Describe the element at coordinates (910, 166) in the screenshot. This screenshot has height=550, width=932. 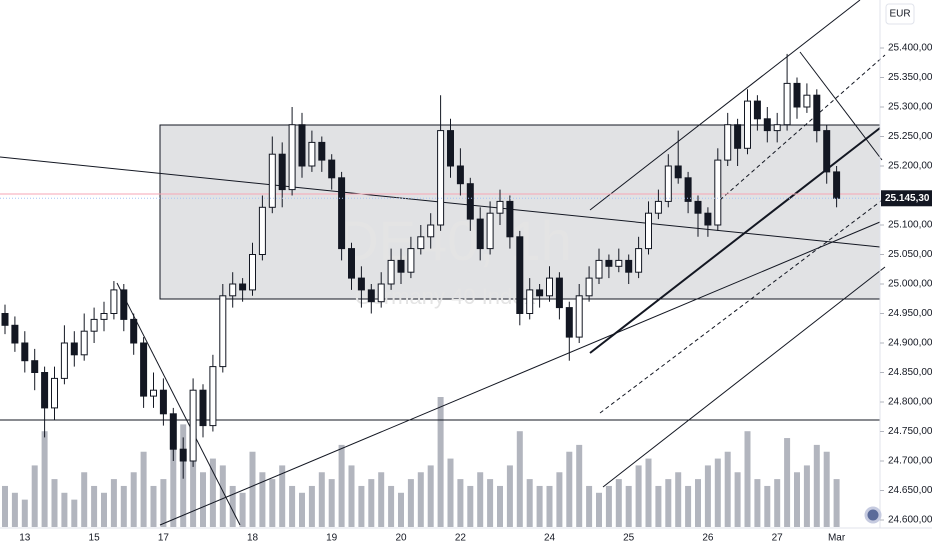
I see `y-tick-label: 25.200,00` at that location.